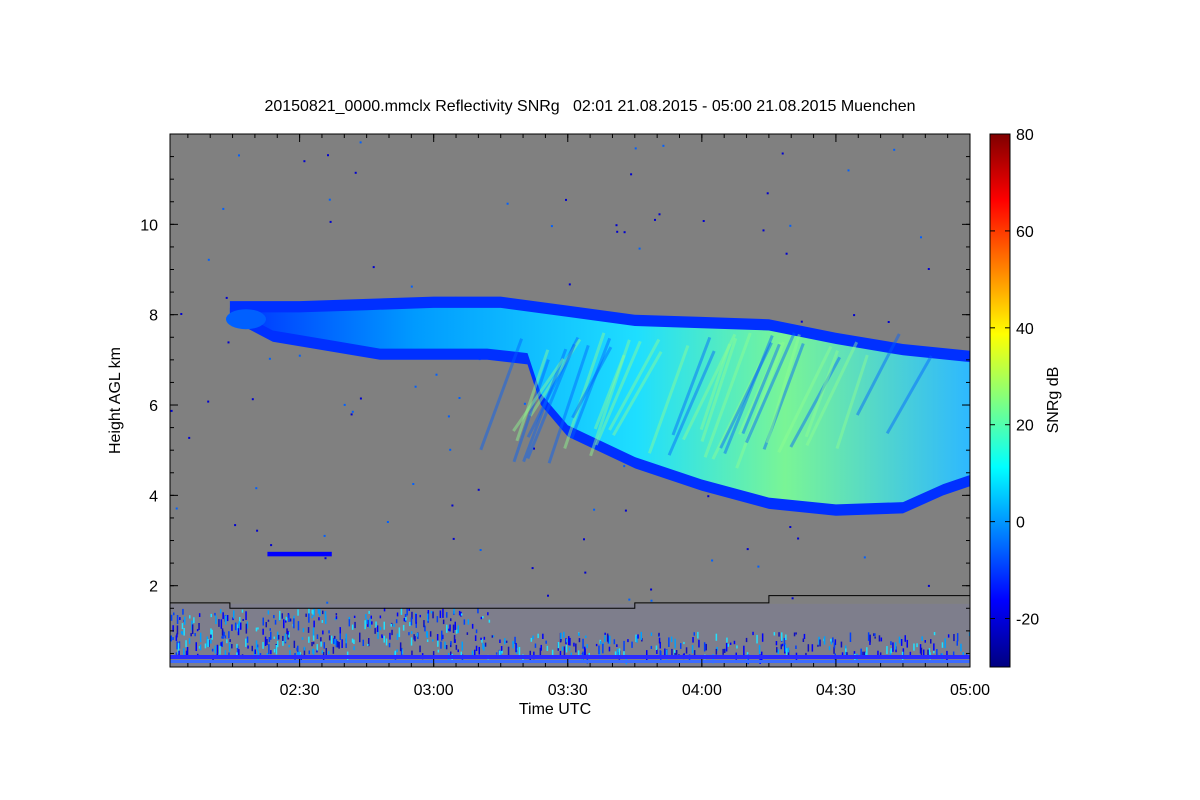  I want to click on x-tick-label: 04:30, so click(836, 690).